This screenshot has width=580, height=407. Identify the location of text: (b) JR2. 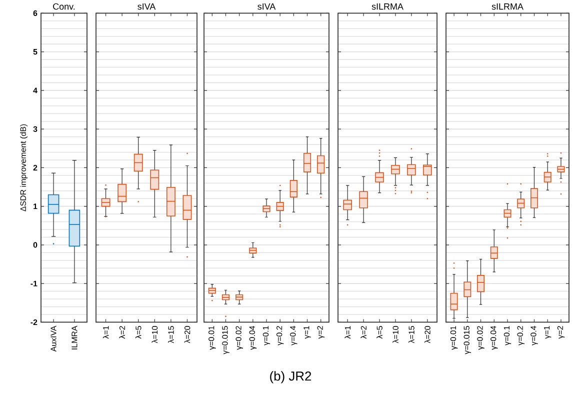
(291, 377).